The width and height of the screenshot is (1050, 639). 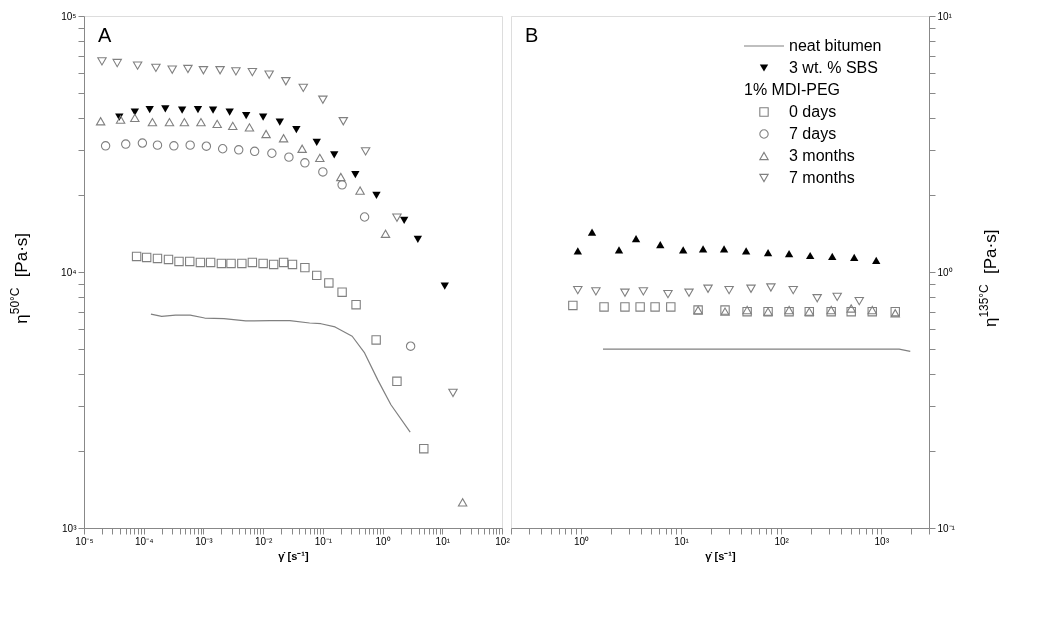 What do you see at coordinates (84, 541) in the screenshot?
I see `x-tick-label: 10⁻⁵` at bounding box center [84, 541].